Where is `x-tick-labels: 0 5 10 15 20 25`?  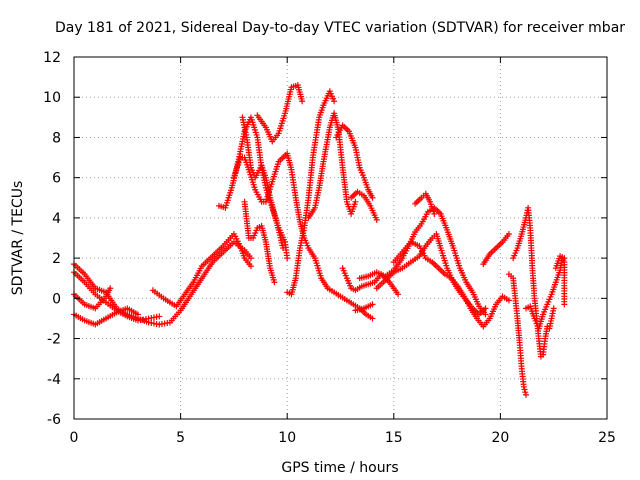 x-tick-labels: 0 5 10 15 20 25 is located at coordinates (343, 438).